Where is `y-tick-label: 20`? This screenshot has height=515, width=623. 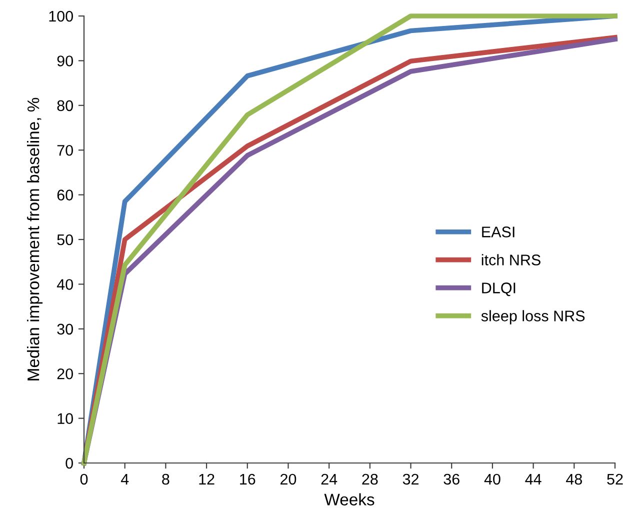 y-tick-label: 20 is located at coordinates (65, 374).